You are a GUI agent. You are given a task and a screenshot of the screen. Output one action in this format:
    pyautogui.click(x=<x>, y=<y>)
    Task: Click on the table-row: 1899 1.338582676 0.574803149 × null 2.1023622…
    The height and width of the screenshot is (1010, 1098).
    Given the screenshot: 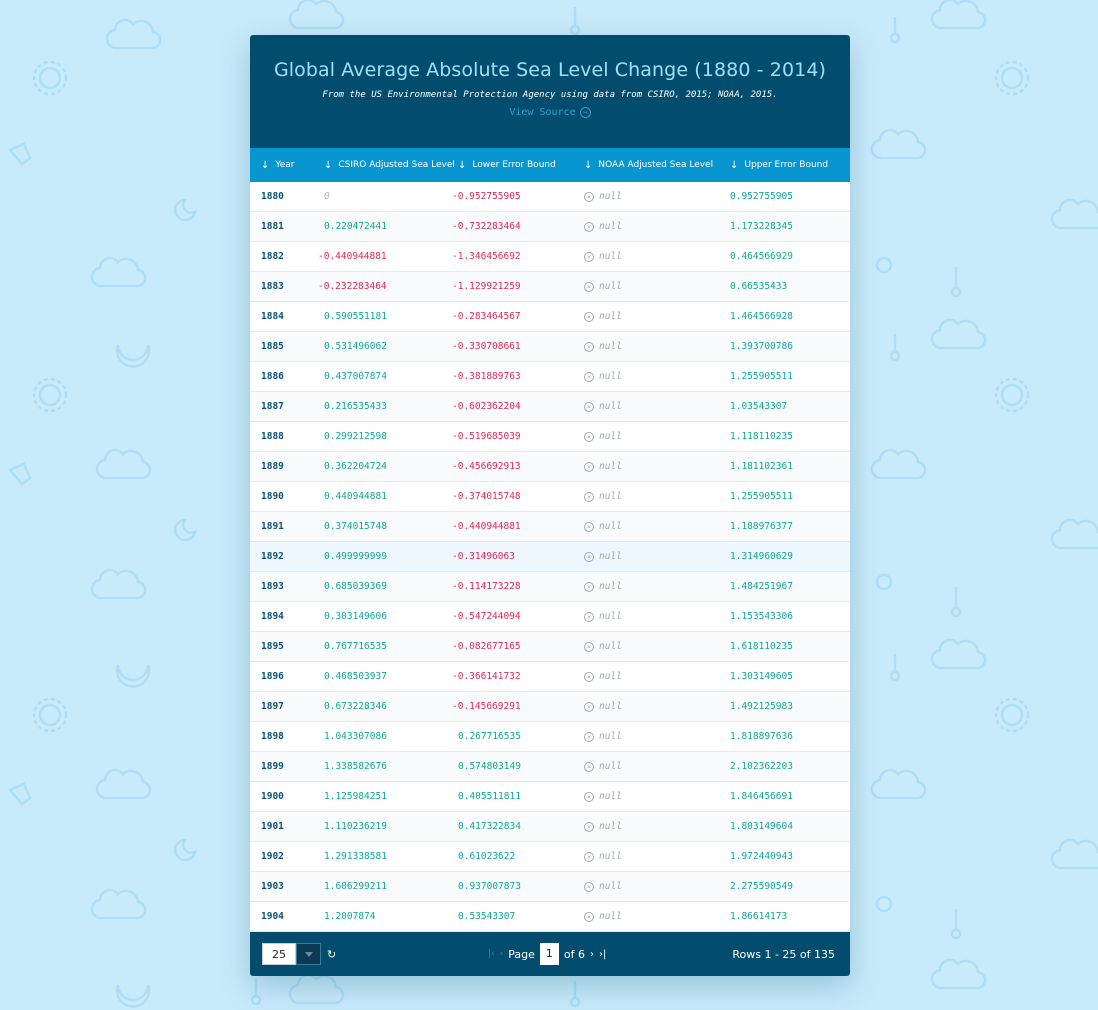 What is the action you would take?
    pyautogui.click(x=550, y=767)
    